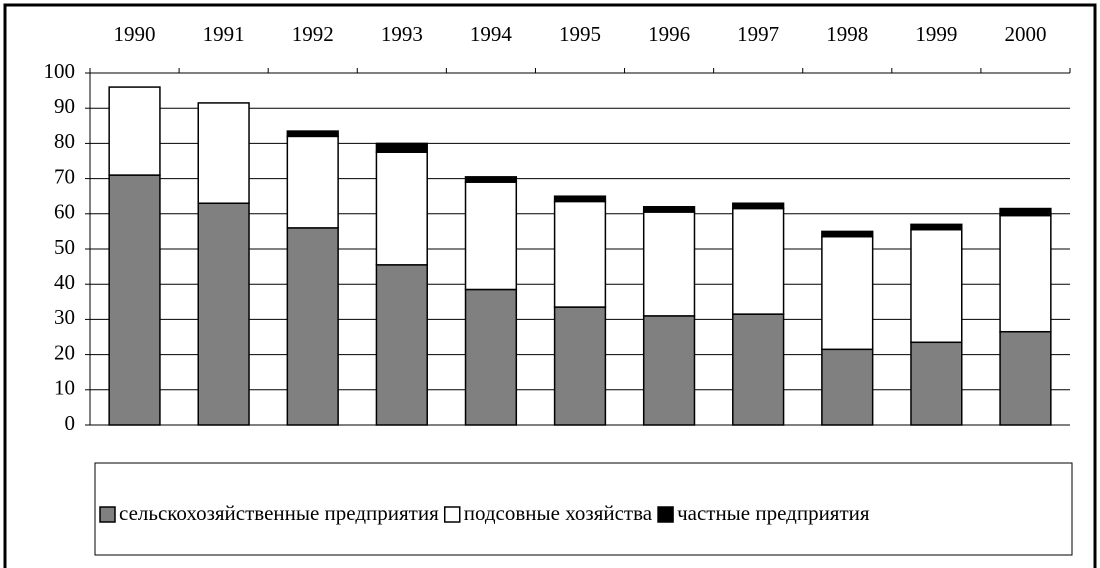 This screenshot has height=568, width=1100. What do you see at coordinates (64, 176) in the screenshot?
I see `y-tick-label: 70` at bounding box center [64, 176].